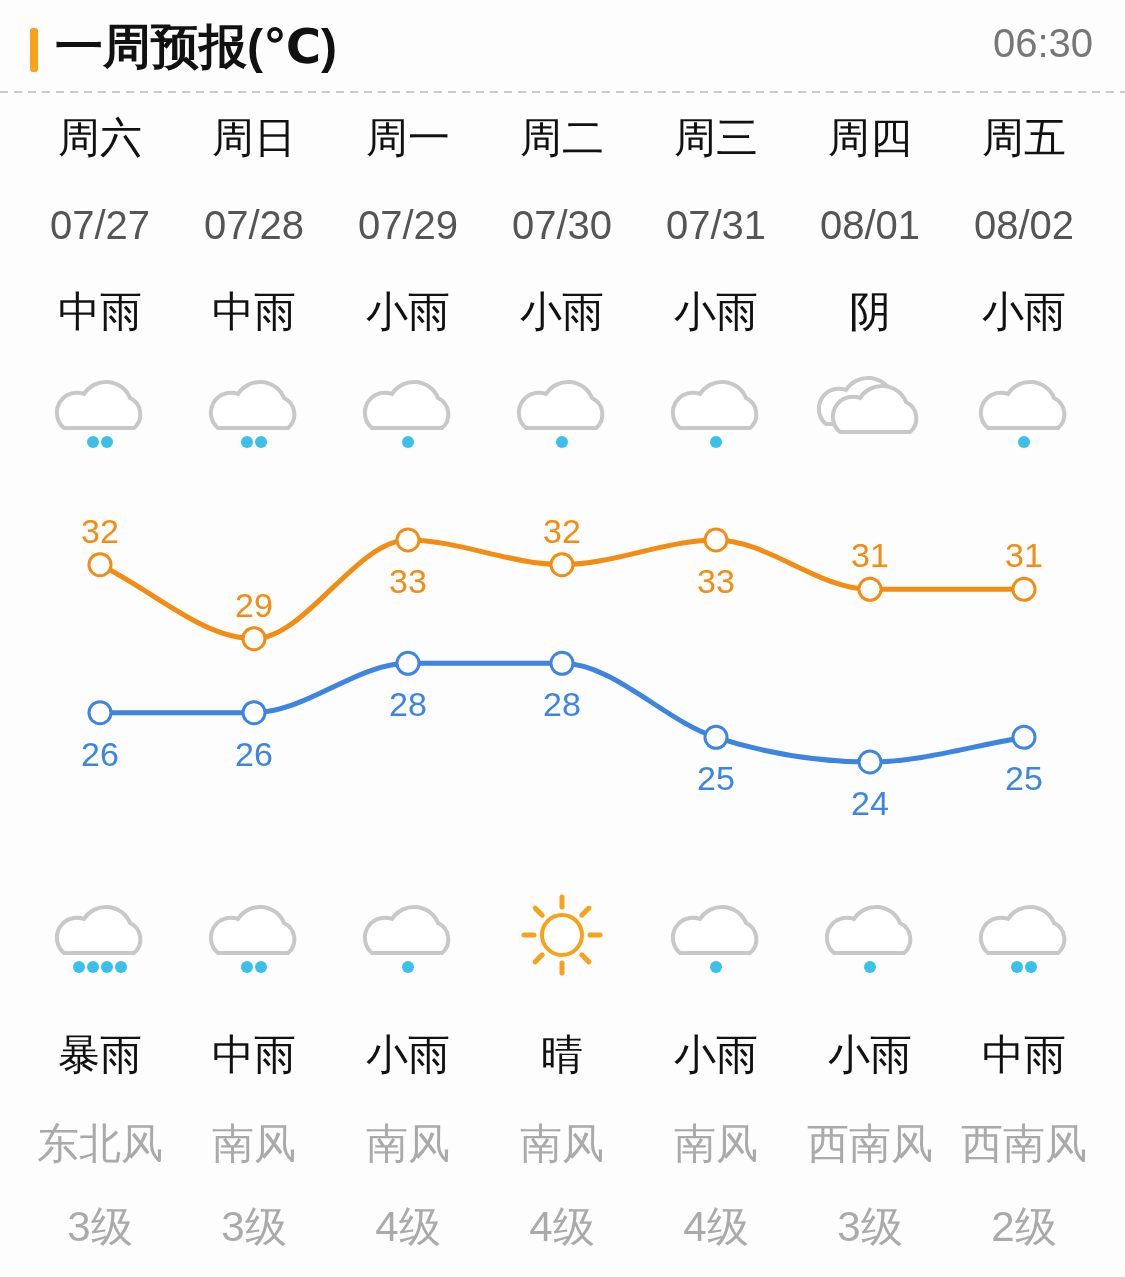 This screenshot has height=1277, width=1125. I want to click on text: 08/02, so click(1024, 224).